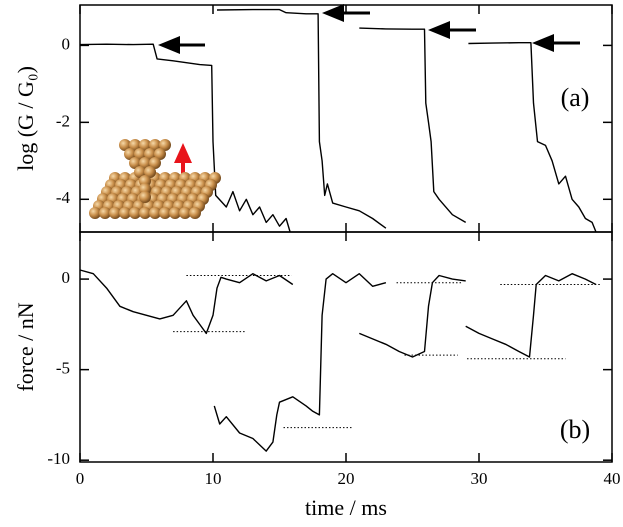  What do you see at coordinates (155, 179) in the screenshot?
I see `inset-illustration` at bounding box center [155, 179].